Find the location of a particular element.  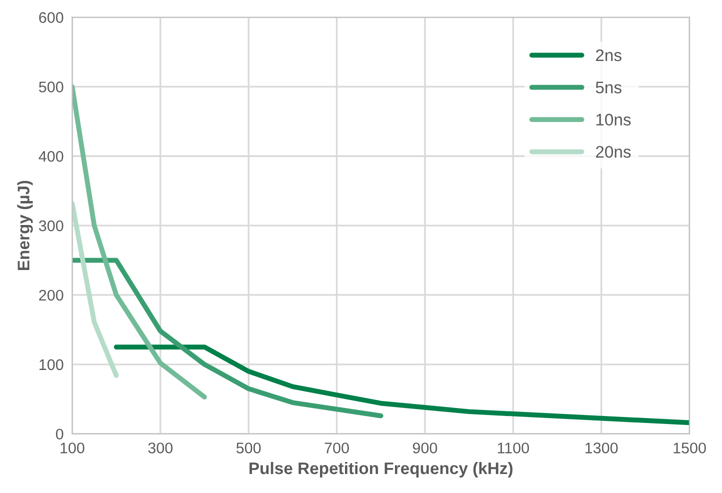

x-tick-label: 100 is located at coordinates (72, 448).